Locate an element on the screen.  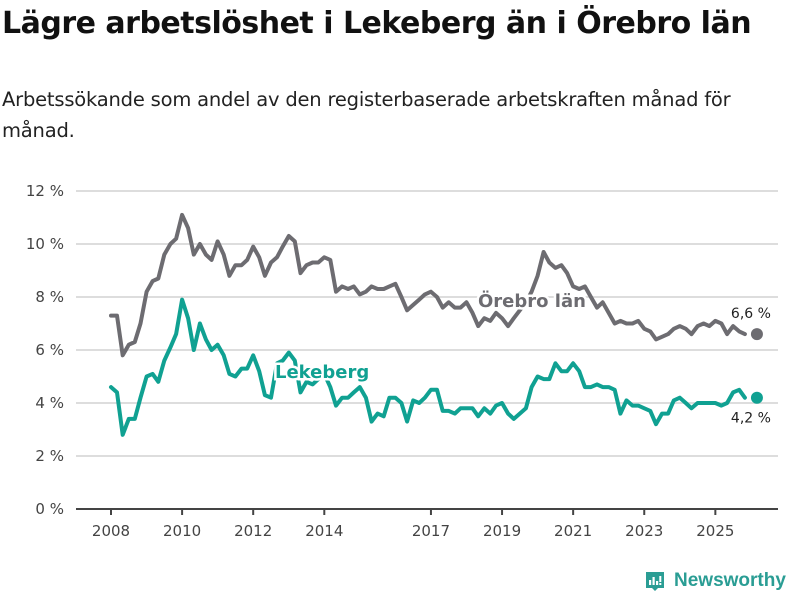
end-value-label: 4,2 % is located at coordinates (751, 419).